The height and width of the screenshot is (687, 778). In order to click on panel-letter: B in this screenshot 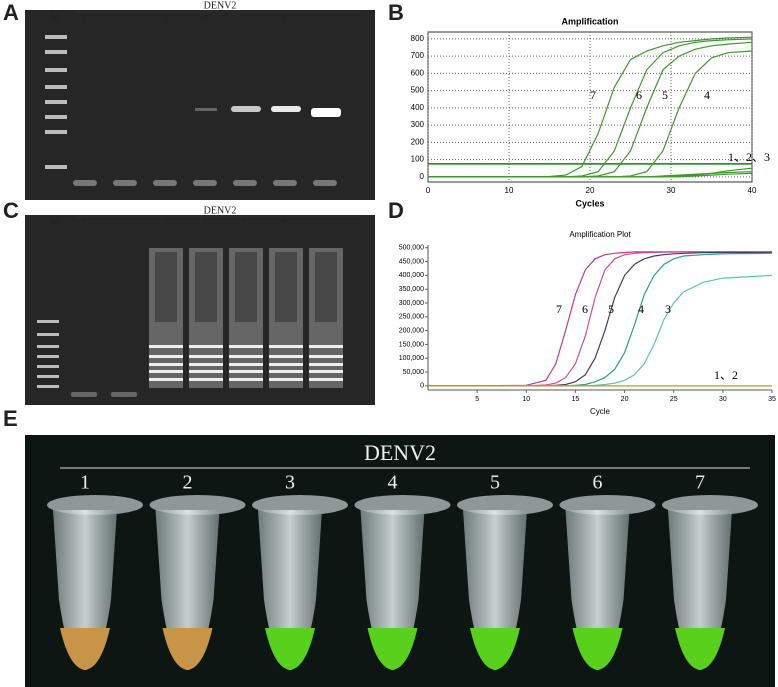, I will do `click(396, 12)`.